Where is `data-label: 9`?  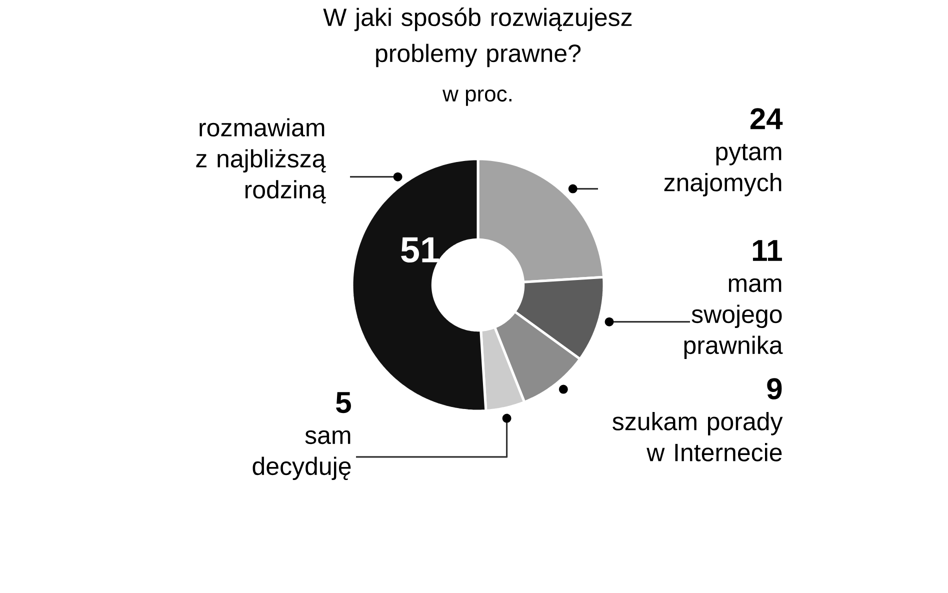
data-label: 9 is located at coordinates (774, 389).